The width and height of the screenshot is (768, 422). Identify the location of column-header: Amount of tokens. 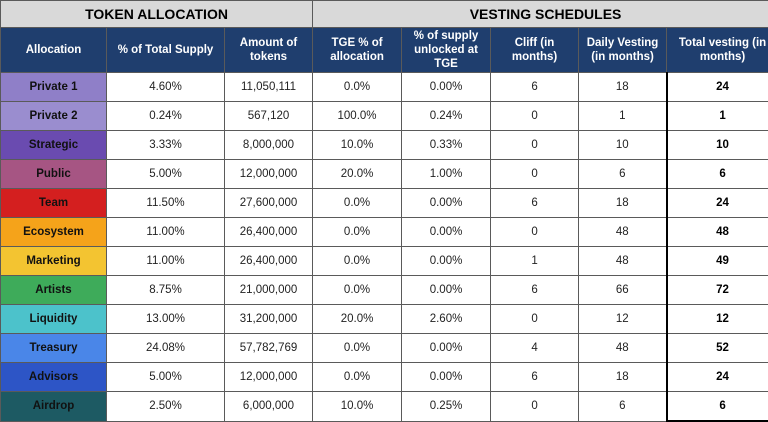
(269, 50).